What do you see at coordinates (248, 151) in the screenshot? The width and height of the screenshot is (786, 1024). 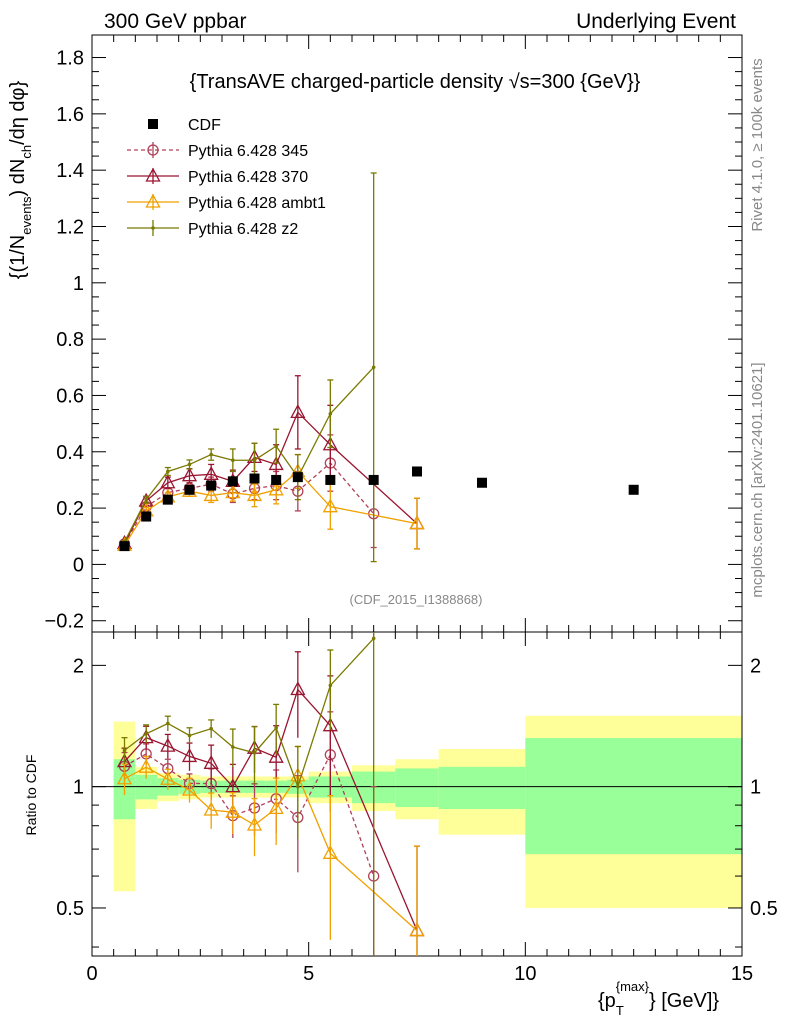 I see `legend-label-1: Pythia 6.428 345` at bounding box center [248, 151].